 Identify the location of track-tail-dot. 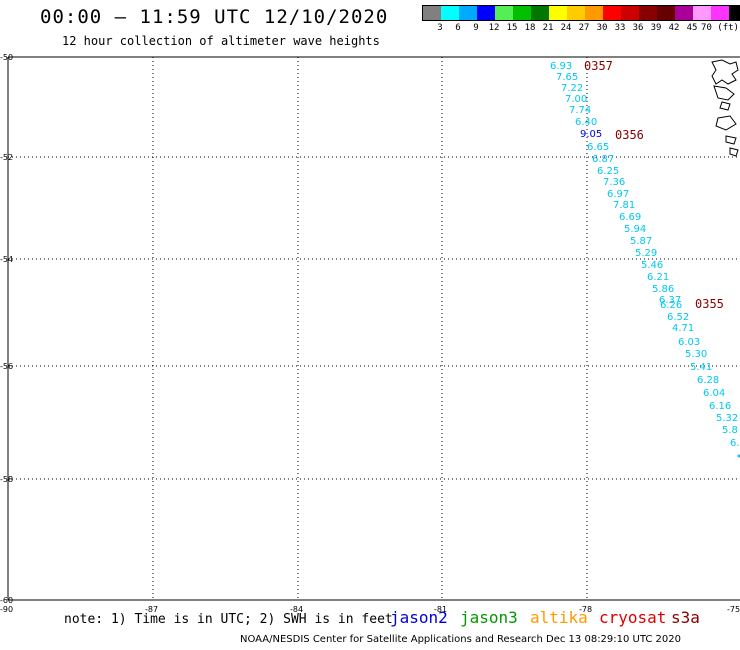
(738, 456).